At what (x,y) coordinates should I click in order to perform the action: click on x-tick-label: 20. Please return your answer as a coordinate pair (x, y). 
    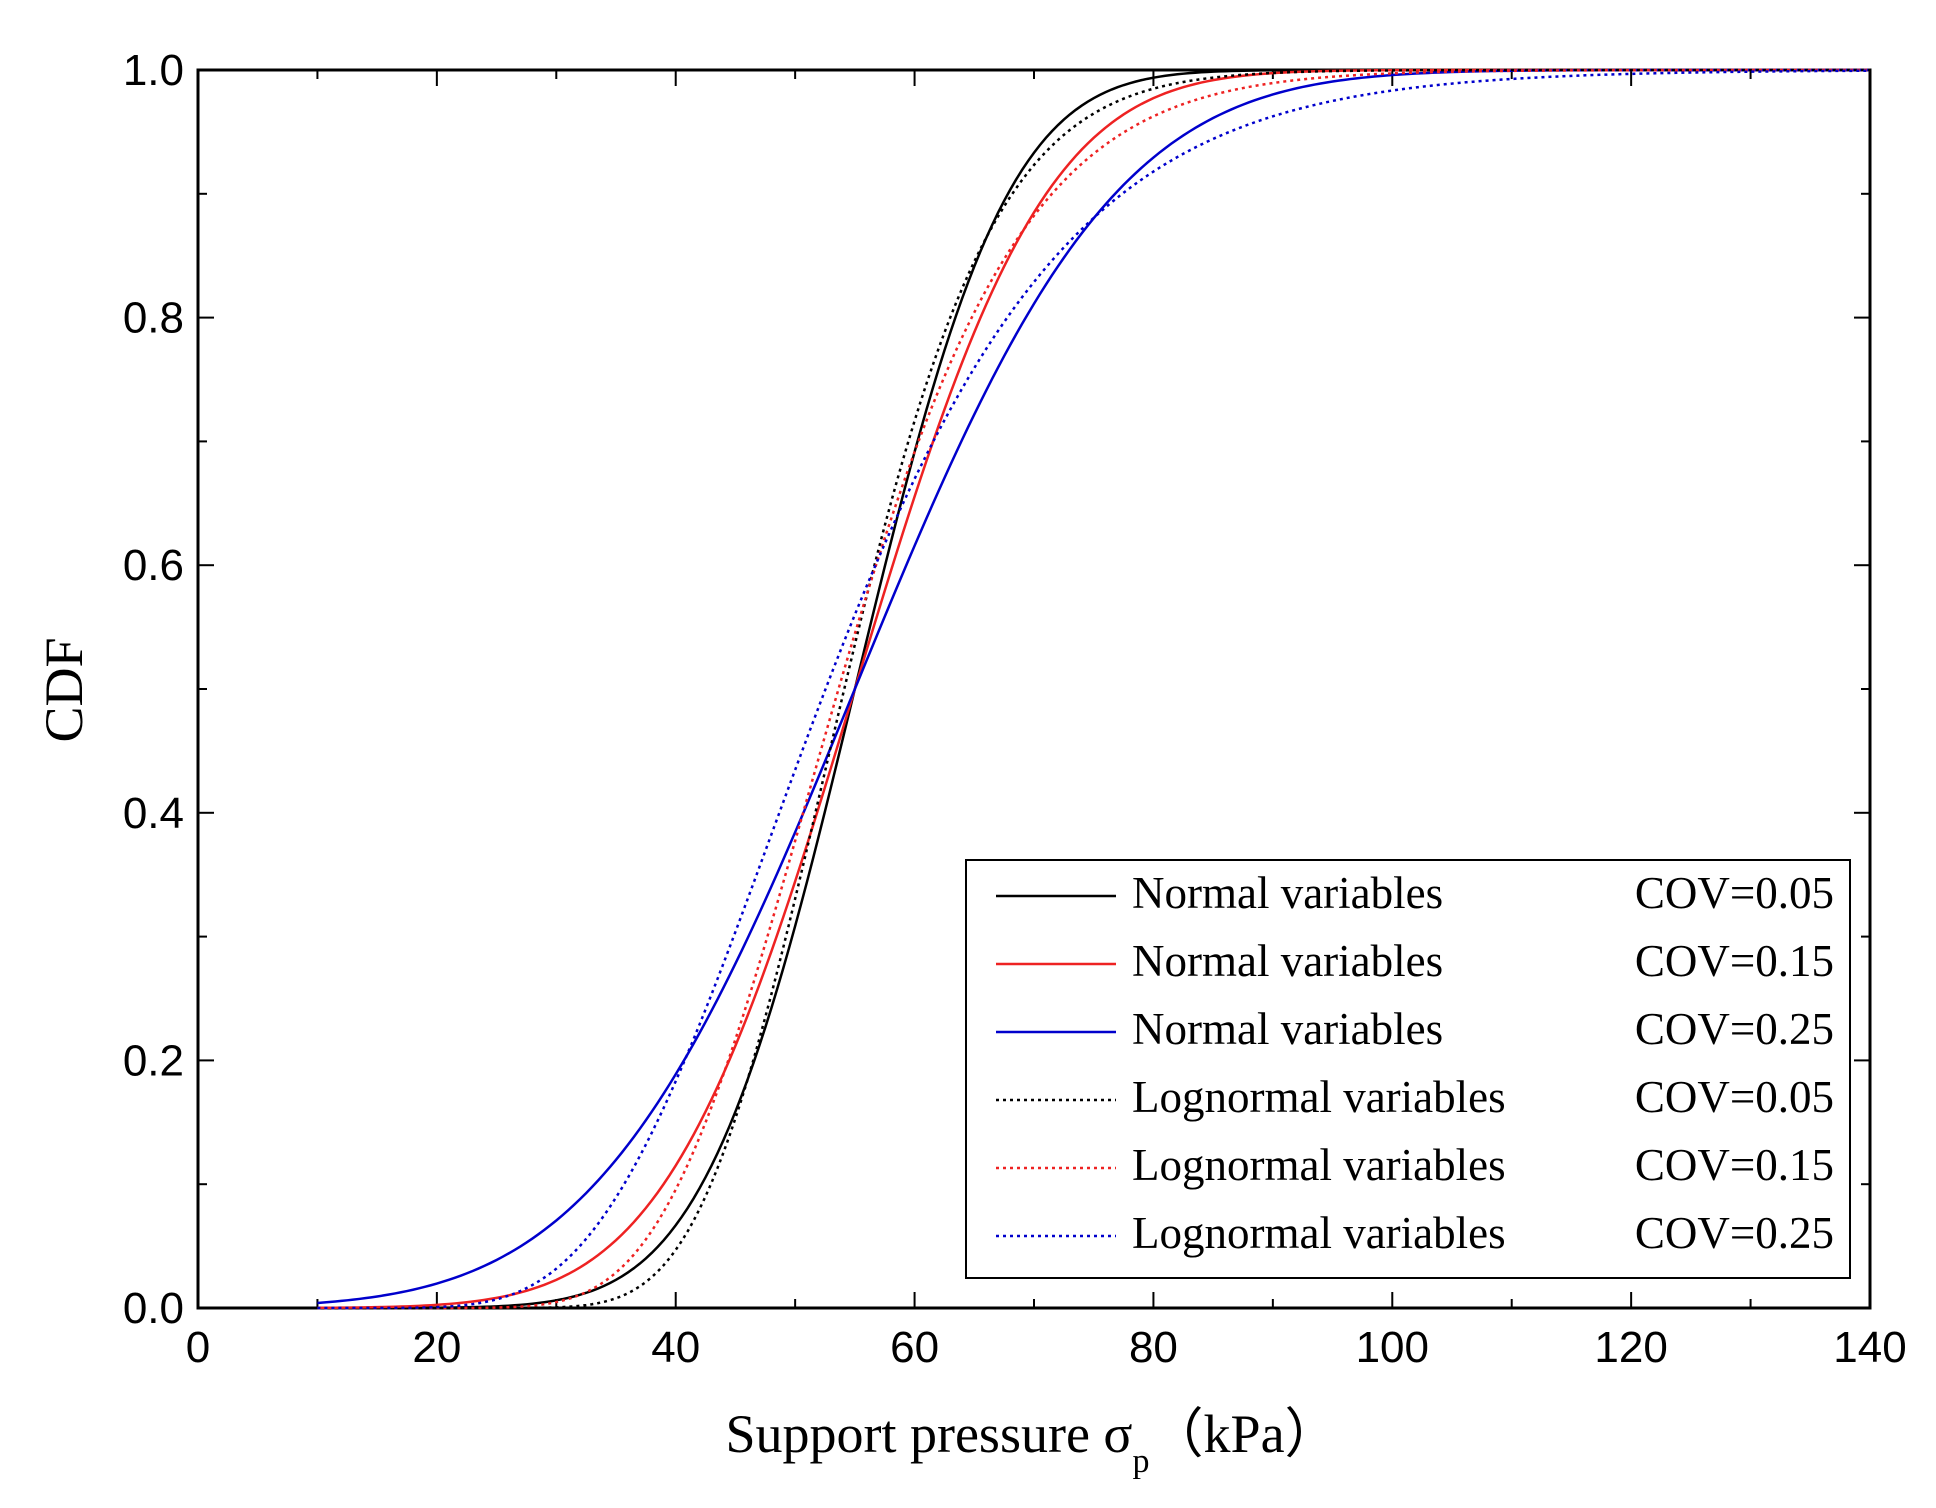
    Looking at the image, I should click on (436, 1347).